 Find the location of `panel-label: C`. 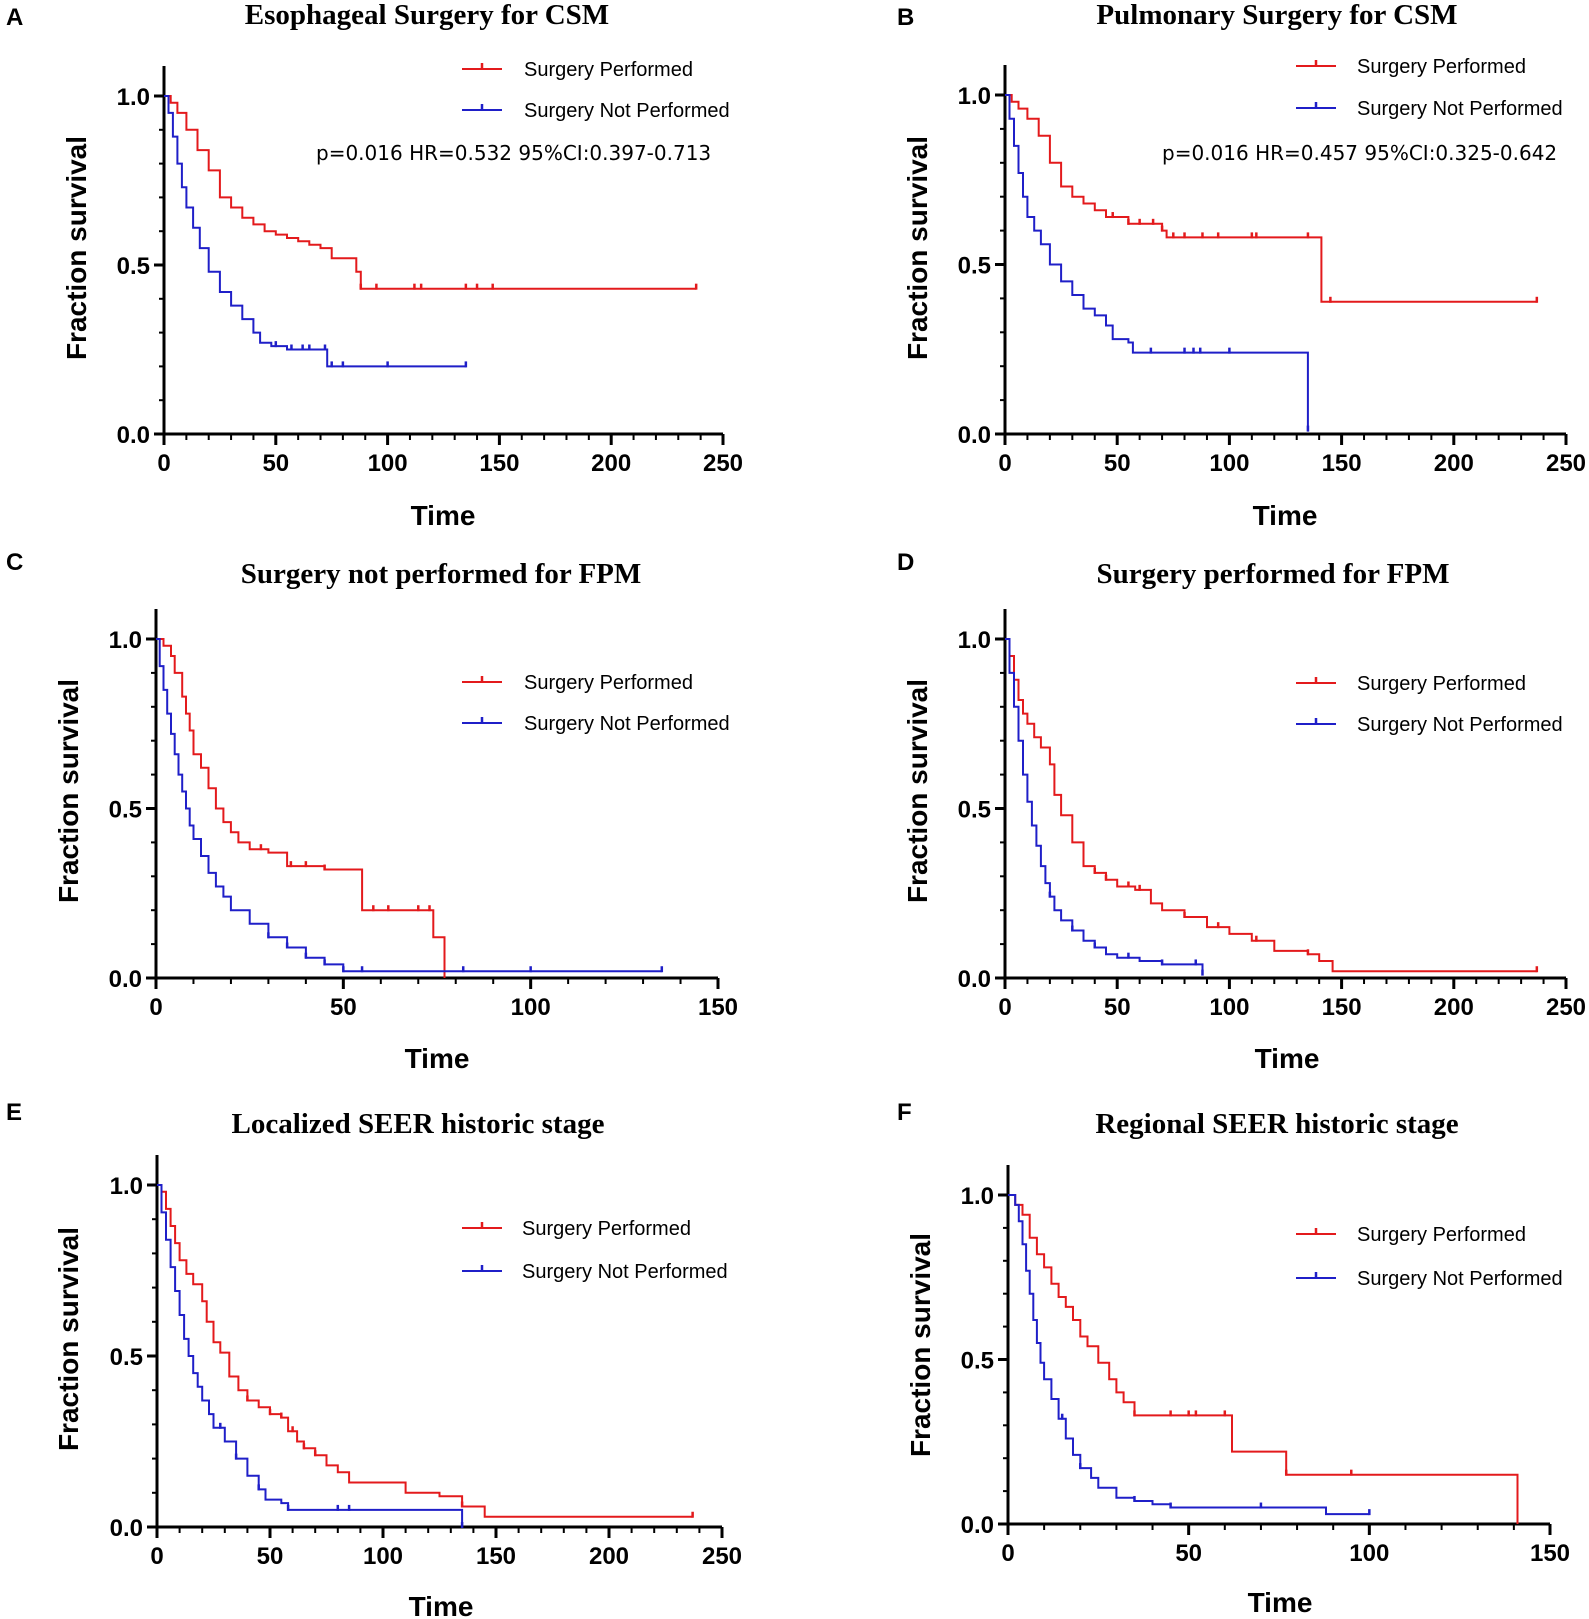

panel-label: C is located at coordinates (14, 562).